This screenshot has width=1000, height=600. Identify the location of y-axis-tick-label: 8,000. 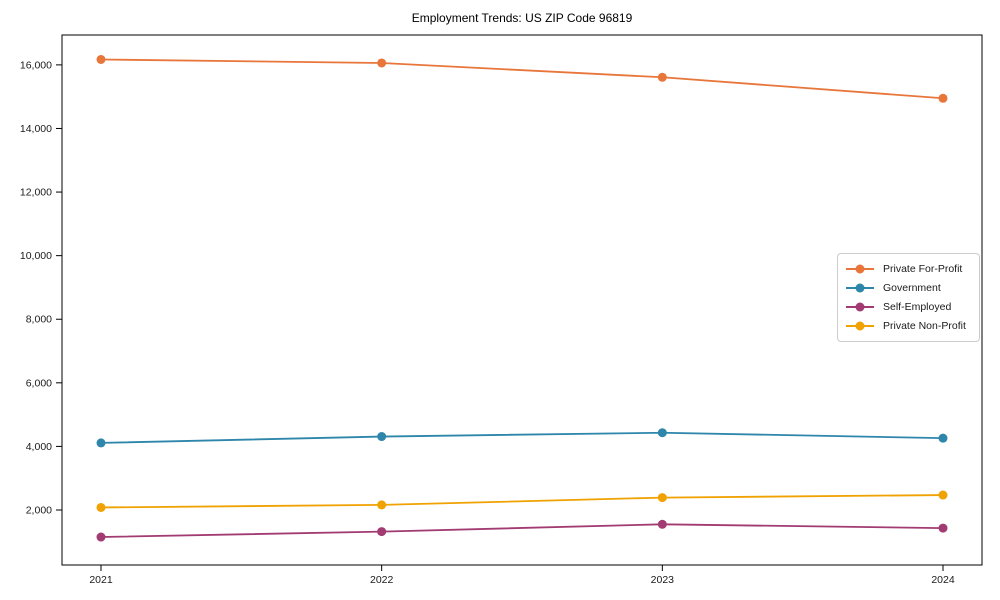
(39, 320).